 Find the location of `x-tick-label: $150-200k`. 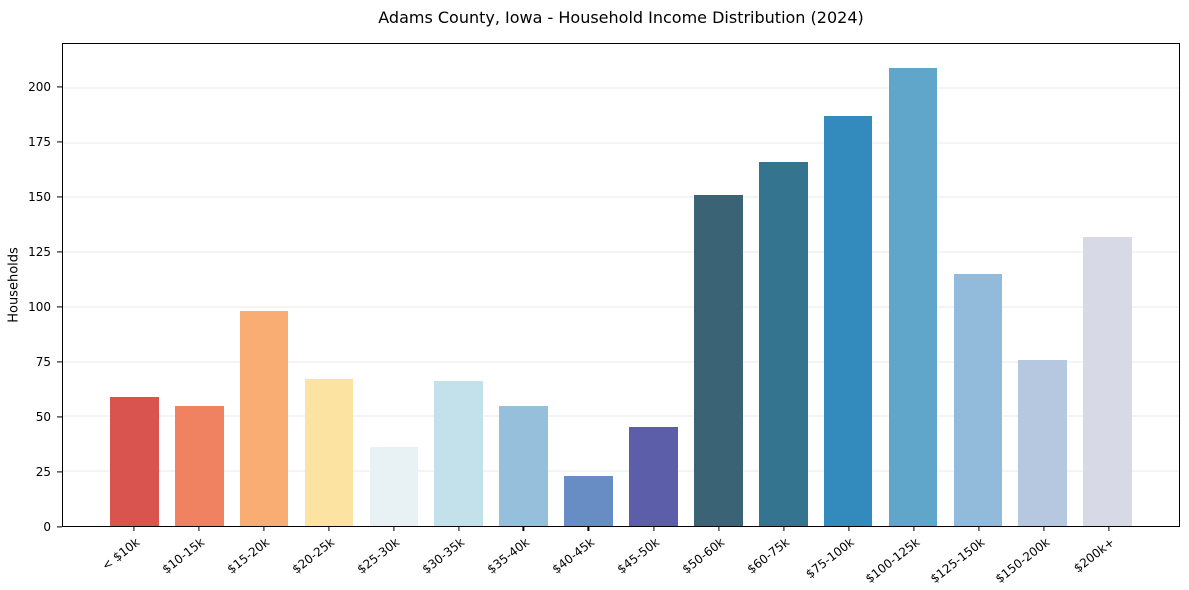

x-tick-label: $150-200k is located at coordinates (1022, 560).